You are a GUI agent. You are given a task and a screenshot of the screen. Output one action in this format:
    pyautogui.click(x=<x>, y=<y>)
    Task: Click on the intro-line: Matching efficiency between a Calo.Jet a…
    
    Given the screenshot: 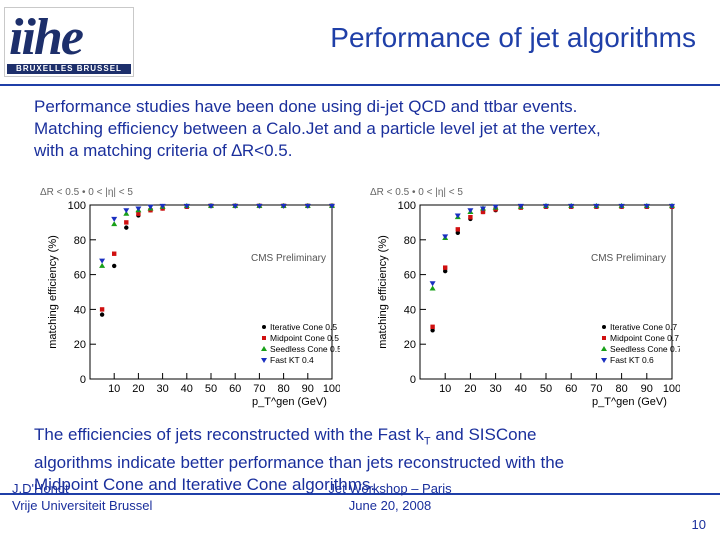 What is the action you would take?
    pyautogui.click(x=317, y=128)
    